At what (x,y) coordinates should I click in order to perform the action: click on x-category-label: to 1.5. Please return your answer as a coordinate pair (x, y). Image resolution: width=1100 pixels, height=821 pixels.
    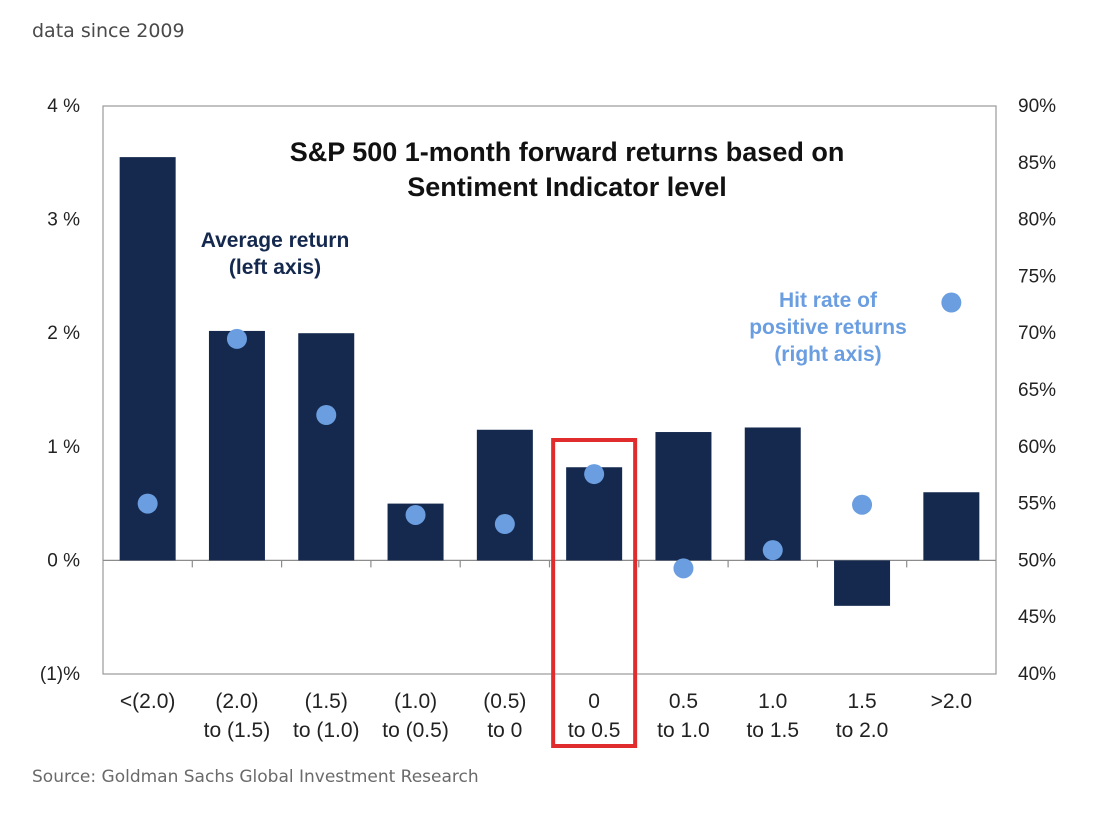
    Looking at the image, I should click on (772, 730).